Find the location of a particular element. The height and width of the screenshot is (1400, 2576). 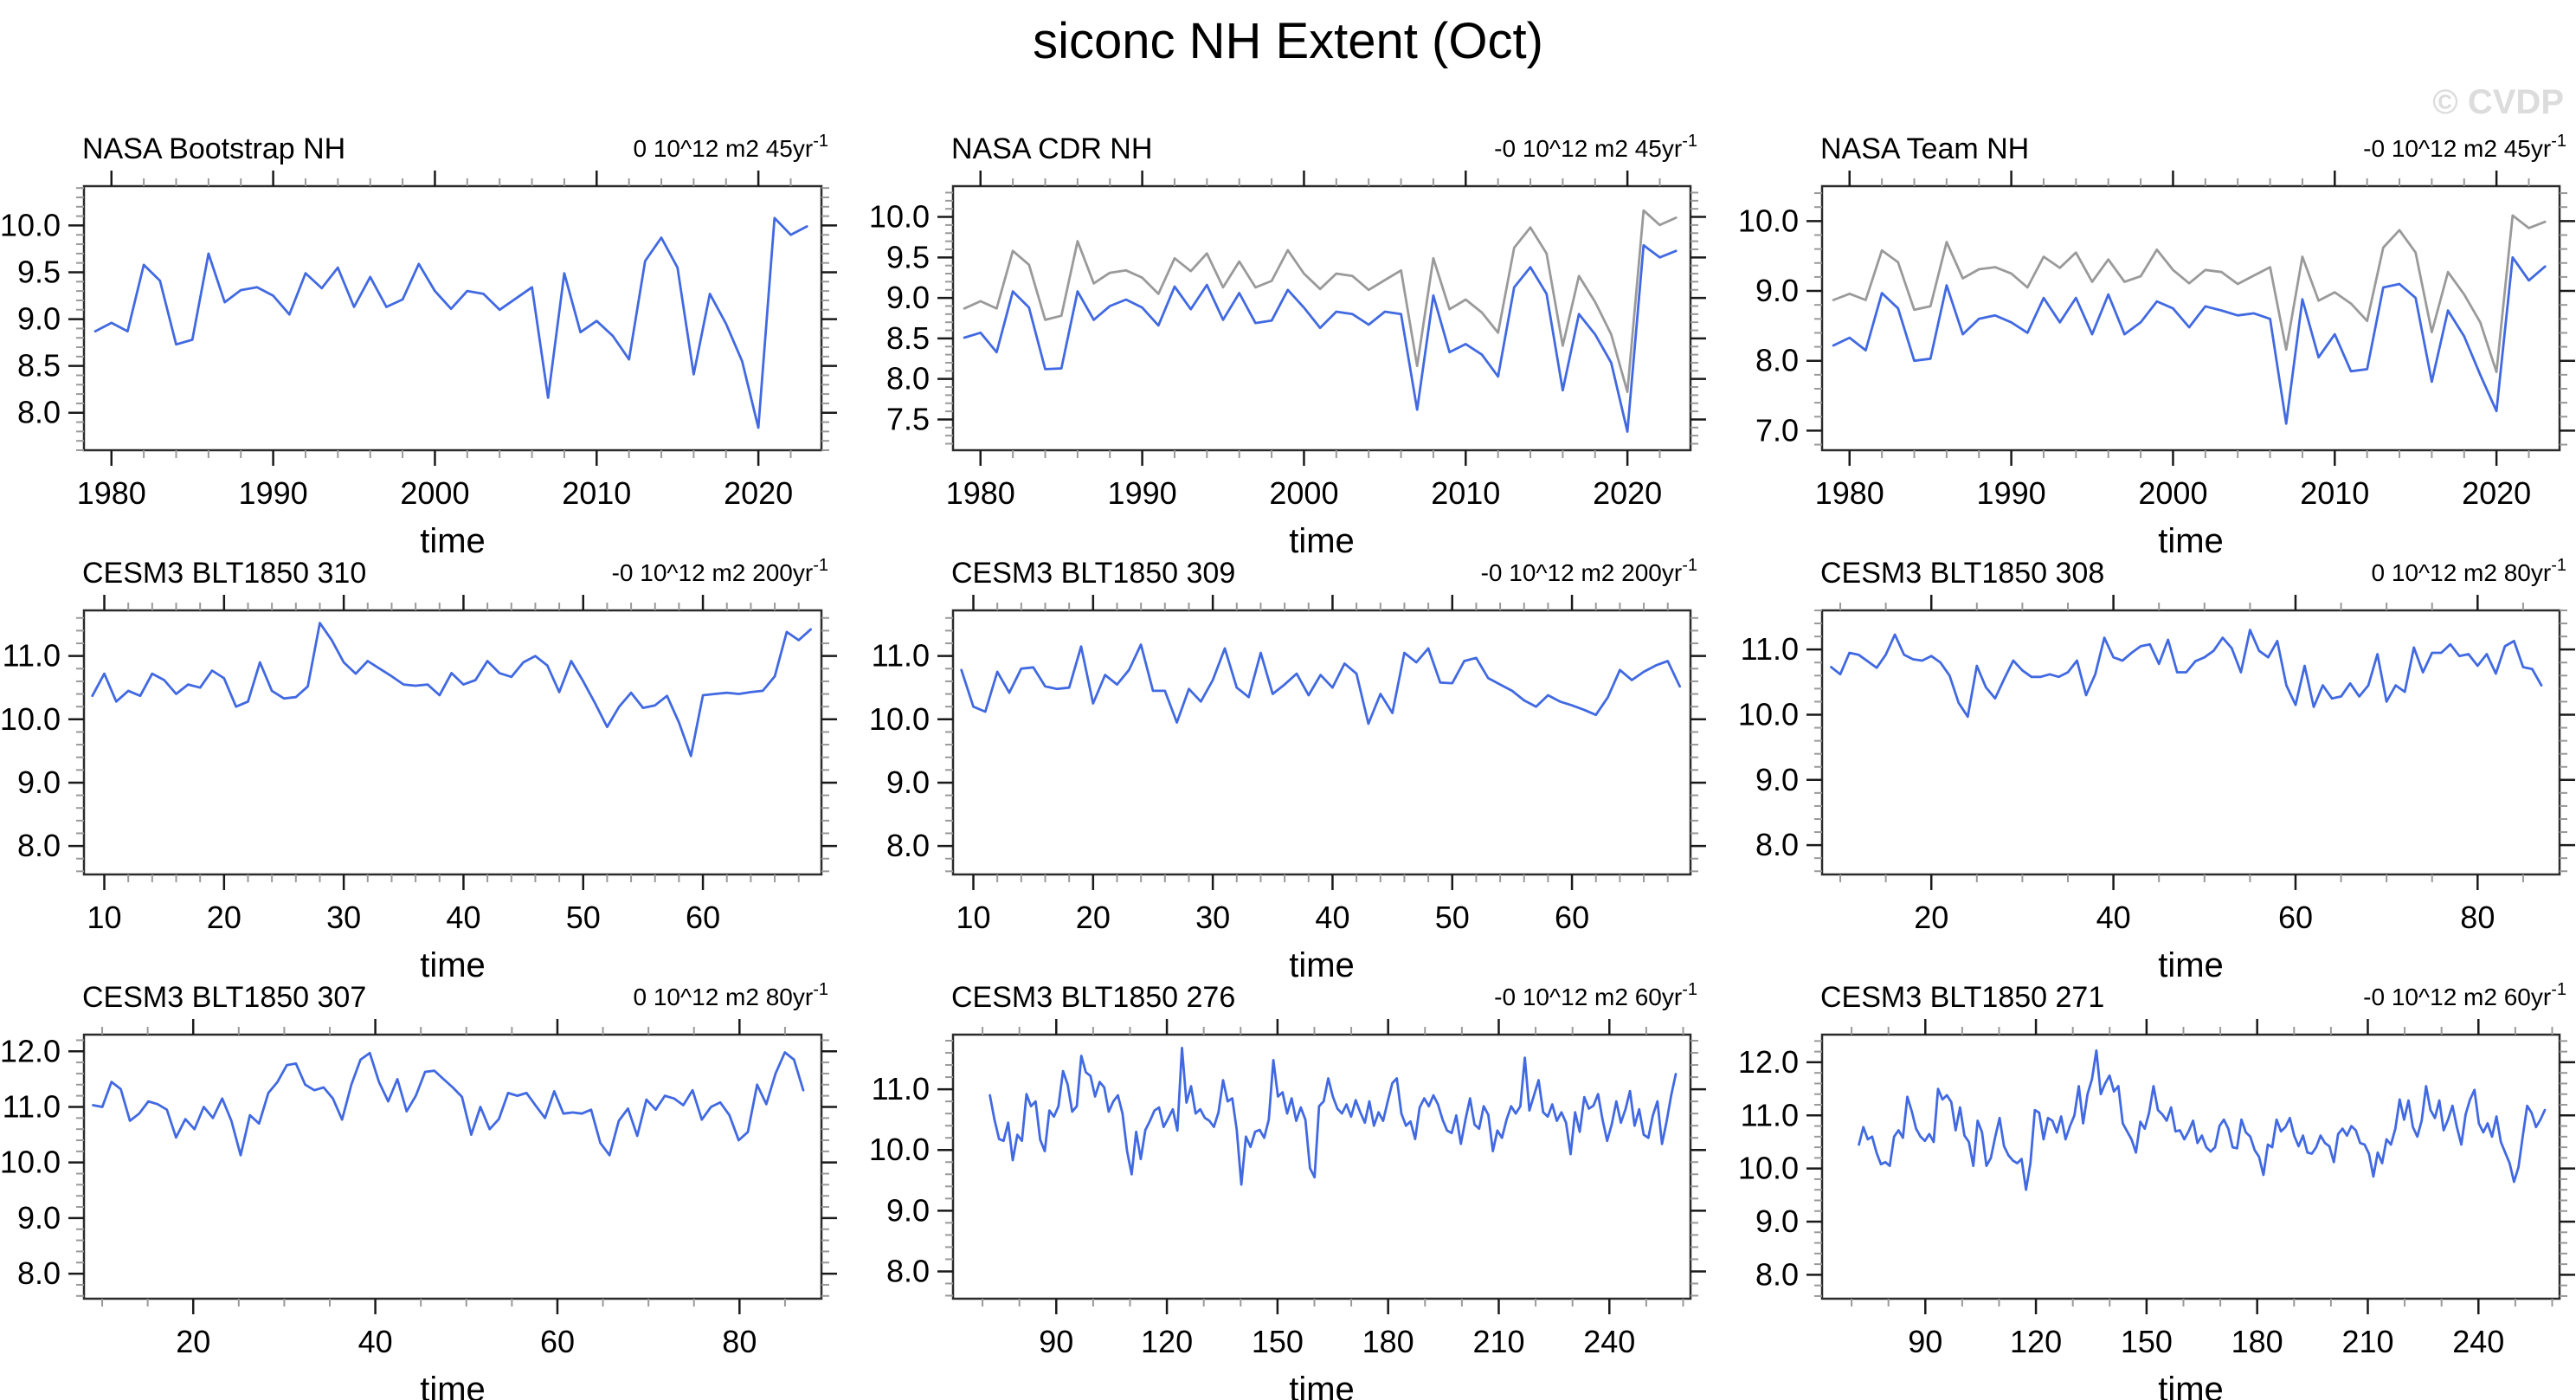

x-tick-label: 120 is located at coordinates (1167, 1341).